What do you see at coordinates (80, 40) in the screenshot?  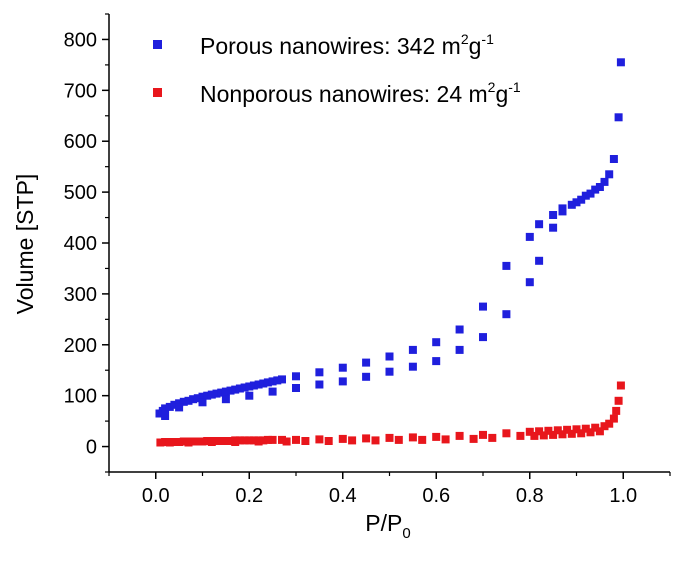 I see `y-tick-label: 800` at bounding box center [80, 40].